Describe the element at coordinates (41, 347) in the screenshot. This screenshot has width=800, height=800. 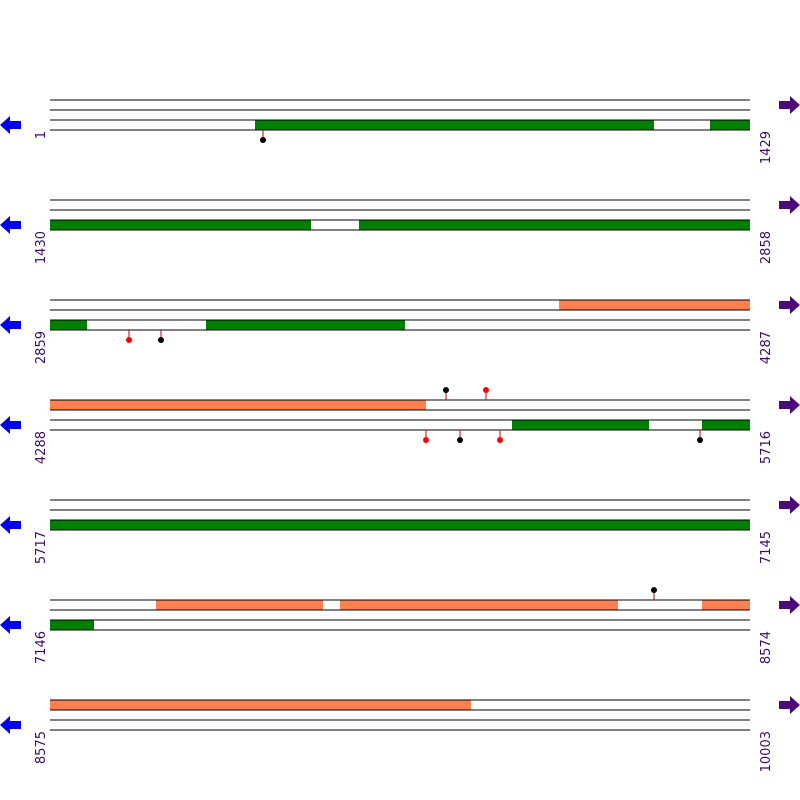
I see `row-start: 2859` at that location.